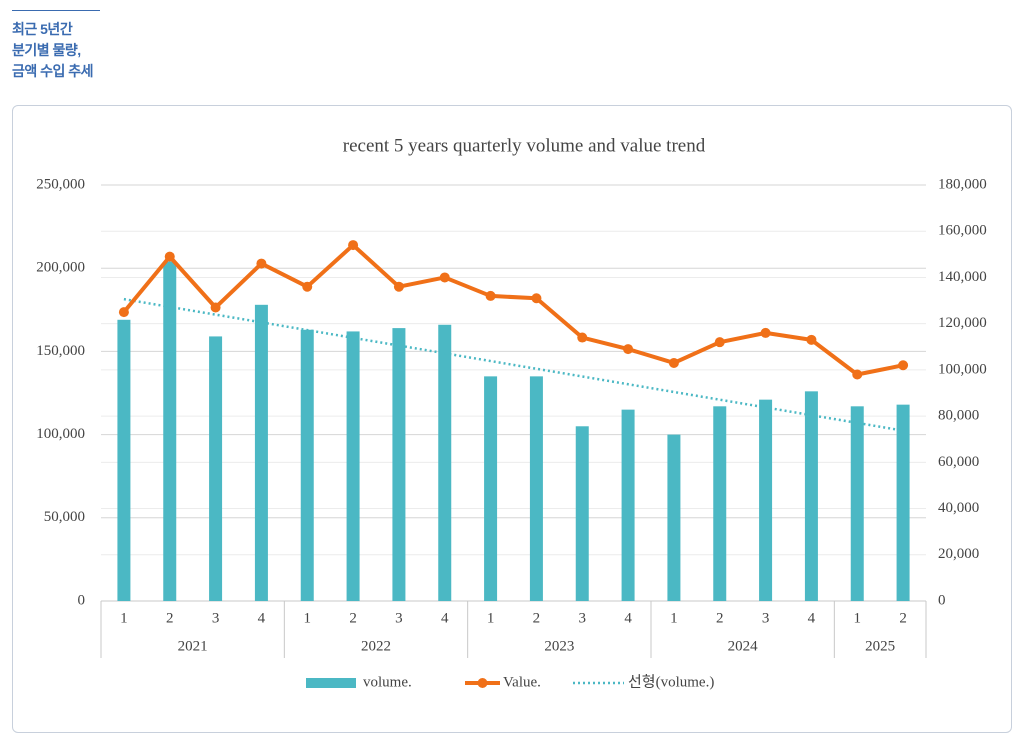 This screenshot has width=1024, height=746. I want to click on y2-tick-label: 80,000, so click(958, 416).